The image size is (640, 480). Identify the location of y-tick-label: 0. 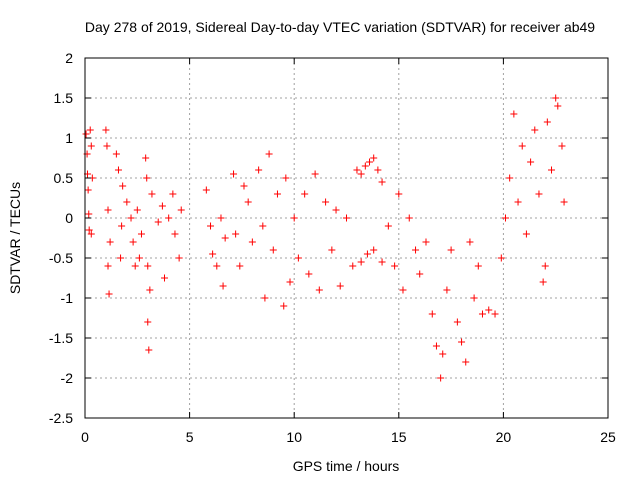
(69, 218).